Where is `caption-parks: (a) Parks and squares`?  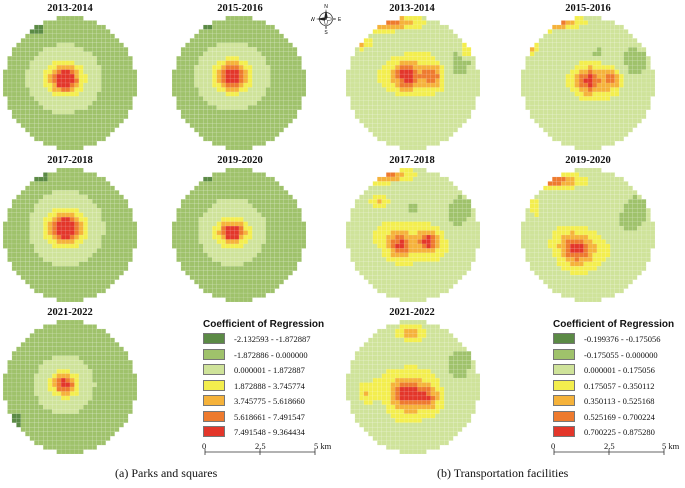
caption-parks: (a) Parks and squares is located at coordinates (166, 473).